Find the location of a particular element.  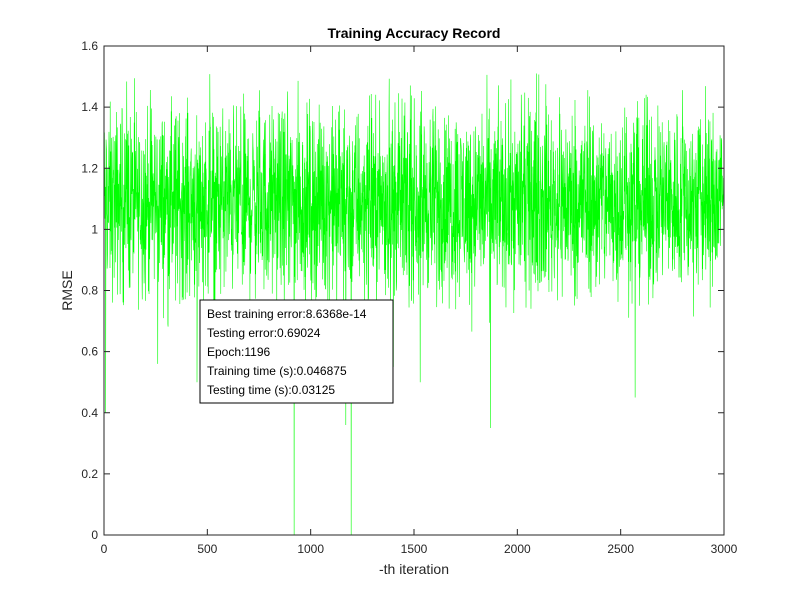

annotation-line: Training time (s):0.046875 is located at coordinates (277, 371).